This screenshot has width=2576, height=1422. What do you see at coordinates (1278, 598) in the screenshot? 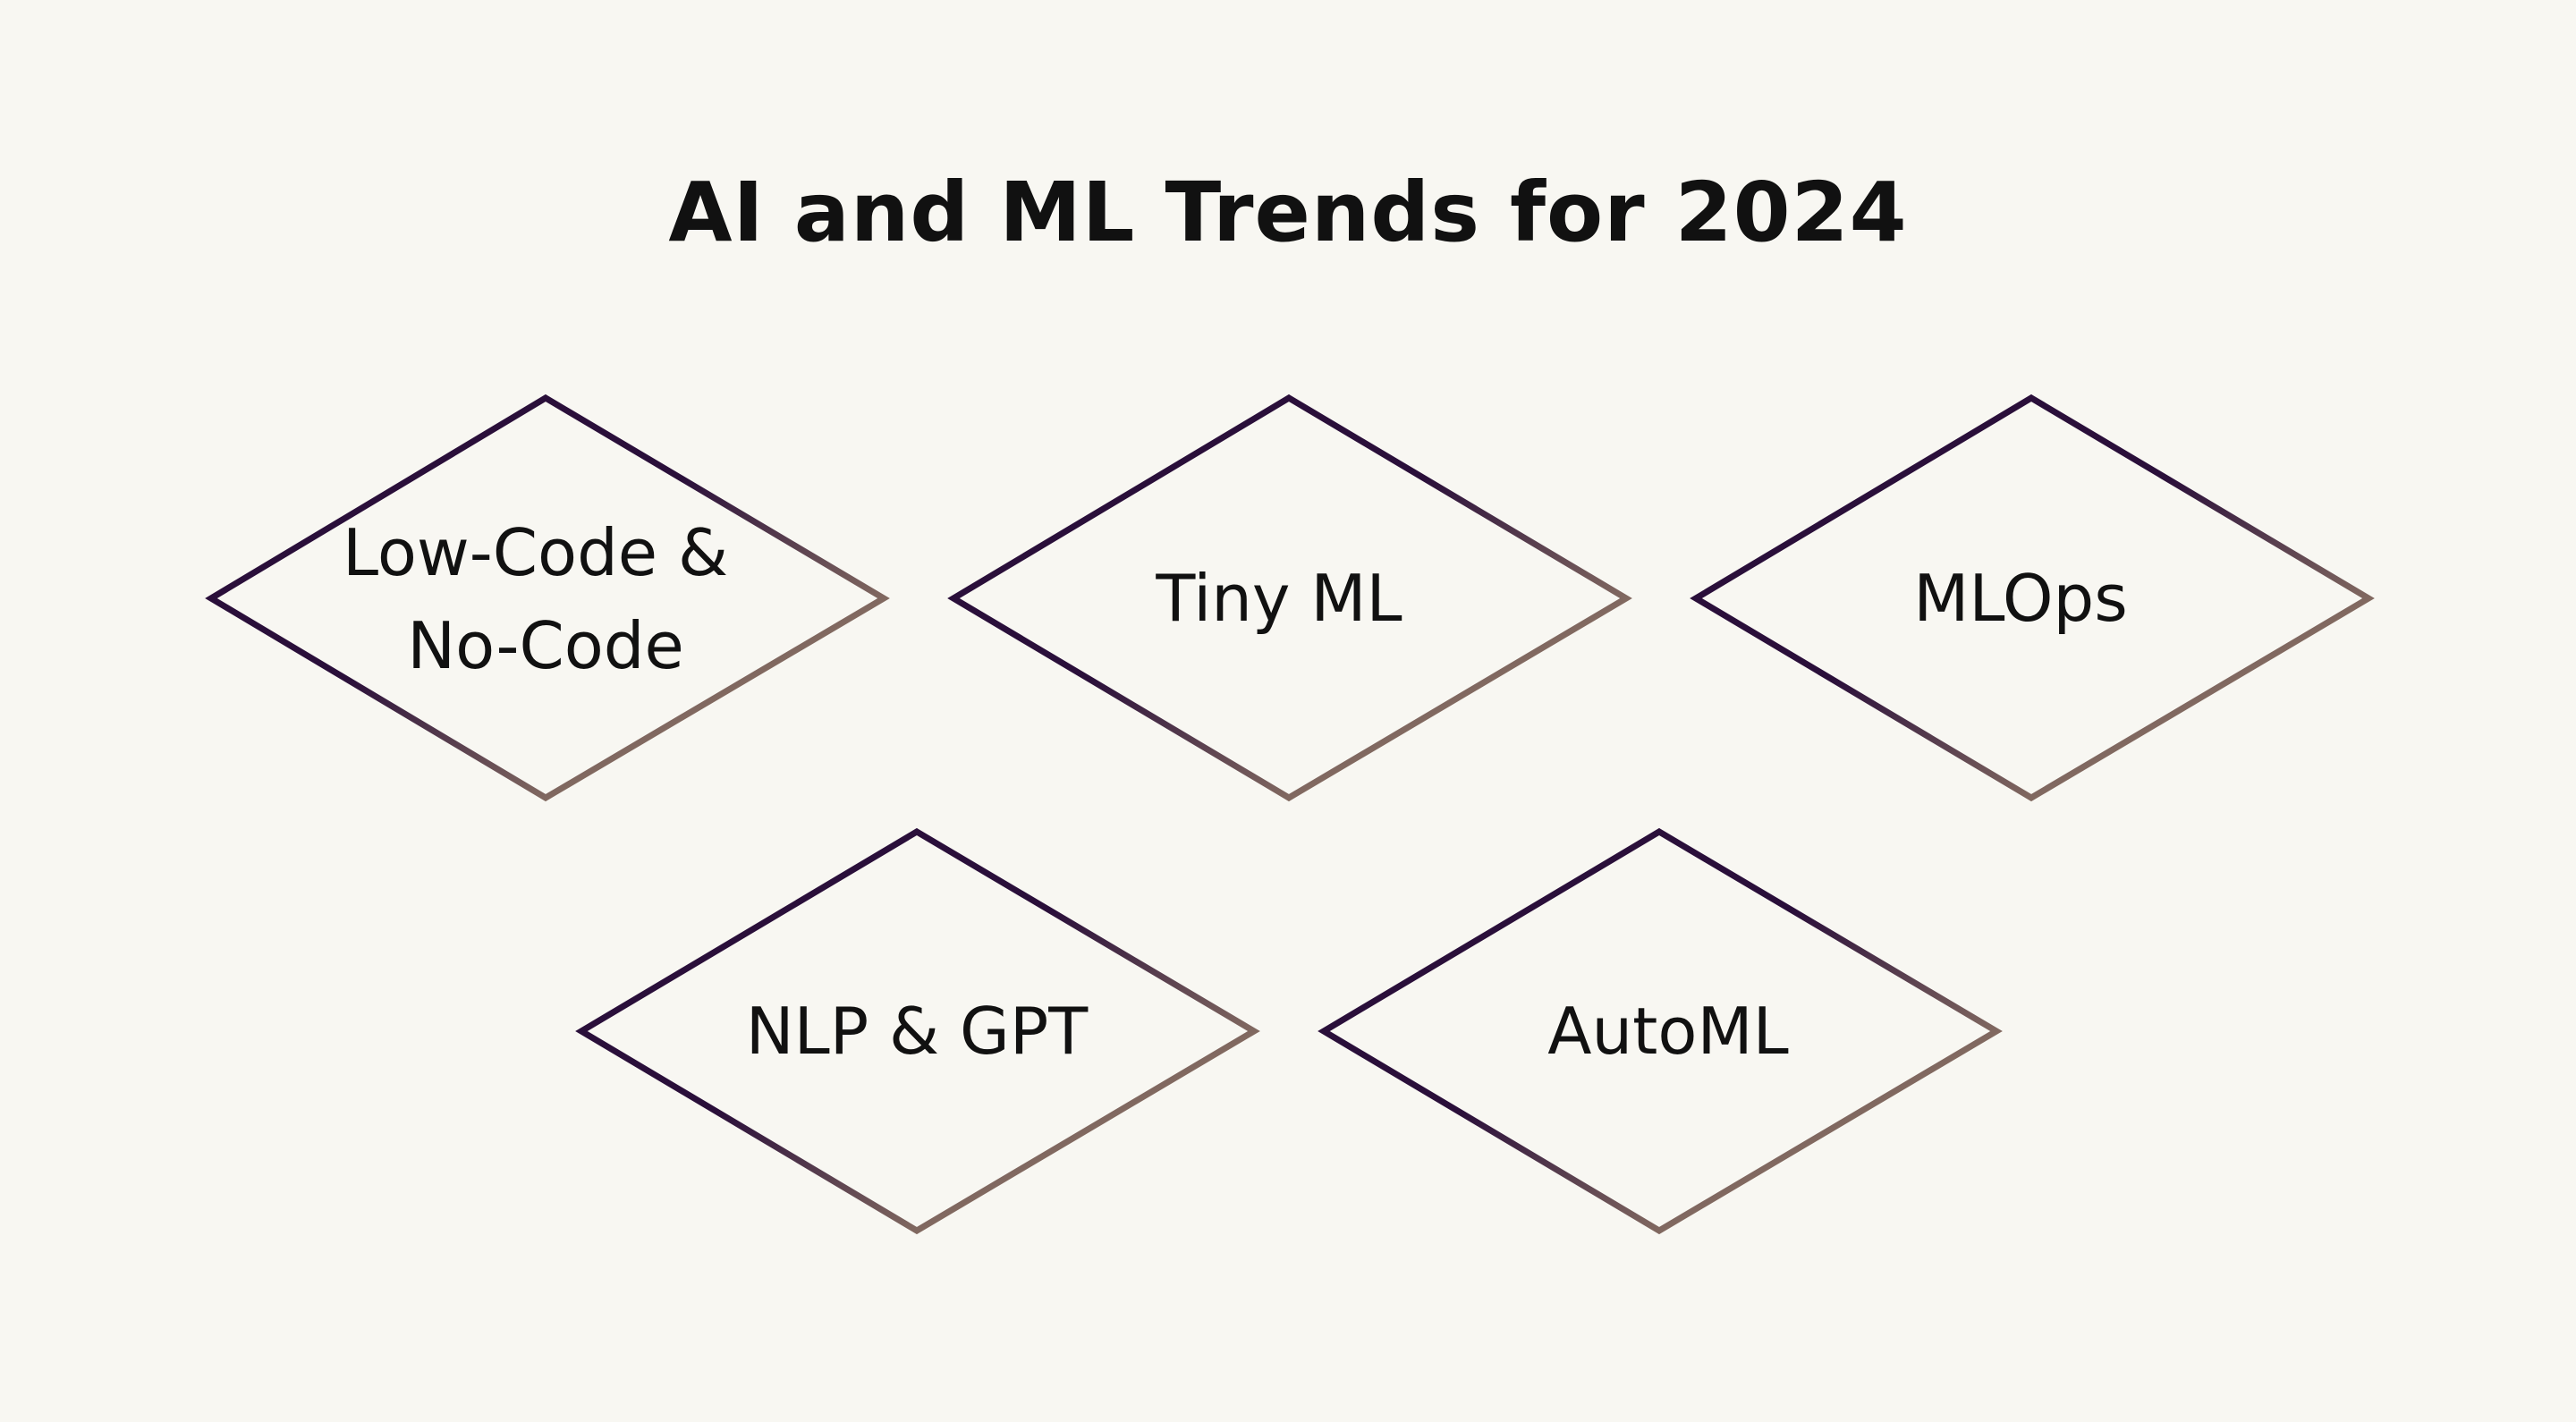
I see `trend-label: Tiny ML` at bounding box center [1278, 598].